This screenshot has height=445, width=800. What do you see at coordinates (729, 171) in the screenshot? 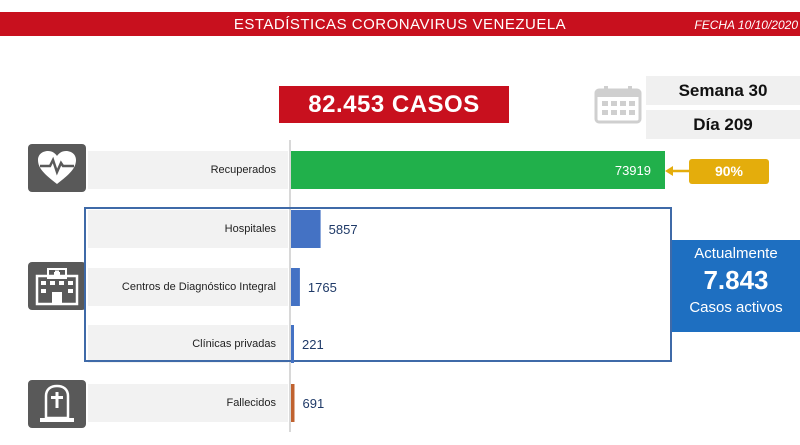
I see `recovered-percent-badge: 90%` at bounding box center [729, 171].